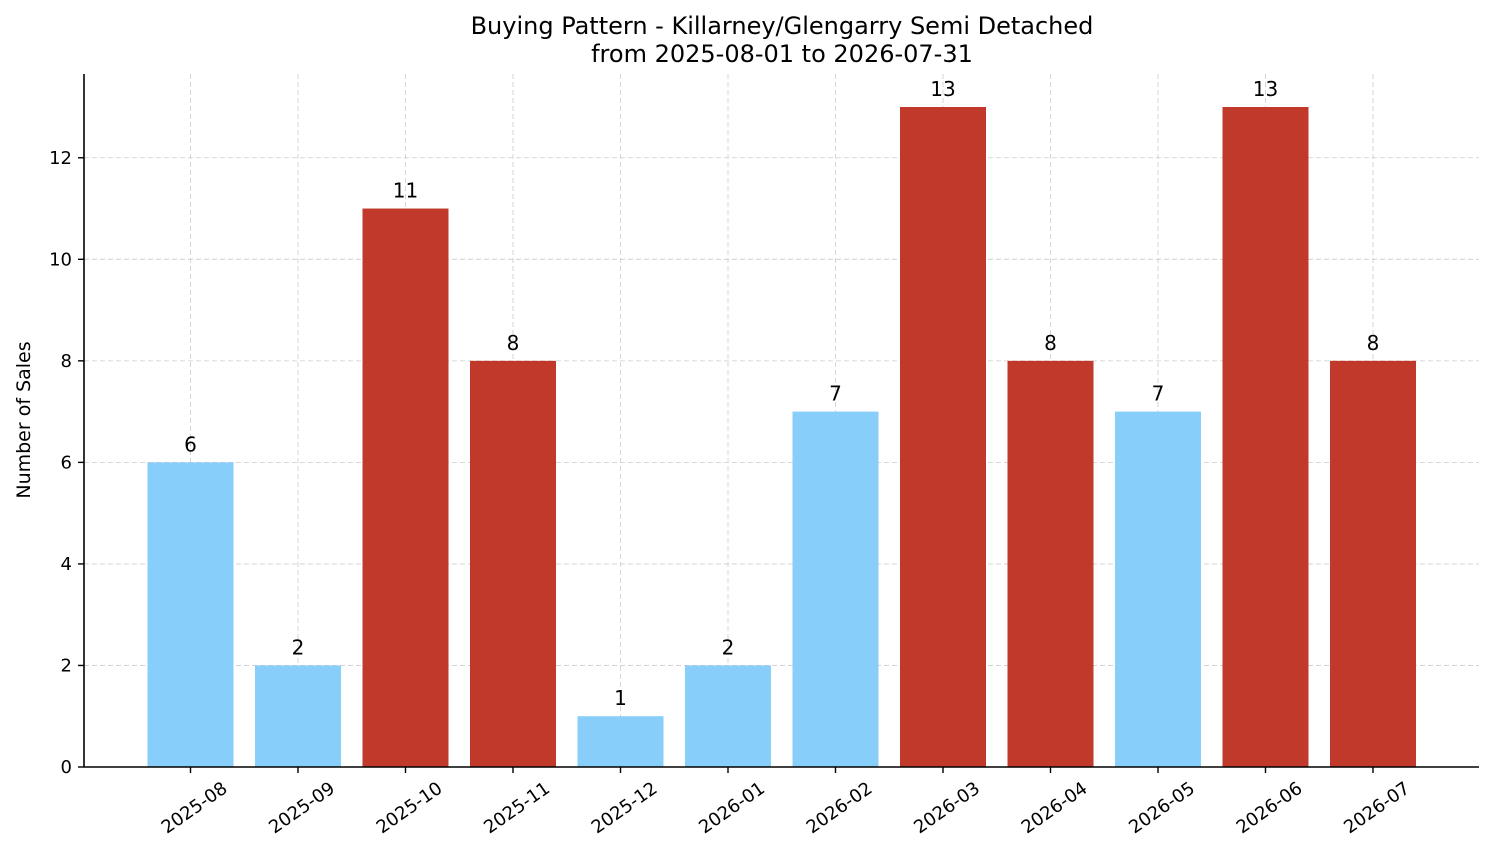  What do you see at coordinates (942, 89) in the screenshot?
I see `data-label-2026-03: 13` at bounding box center [942, 89].